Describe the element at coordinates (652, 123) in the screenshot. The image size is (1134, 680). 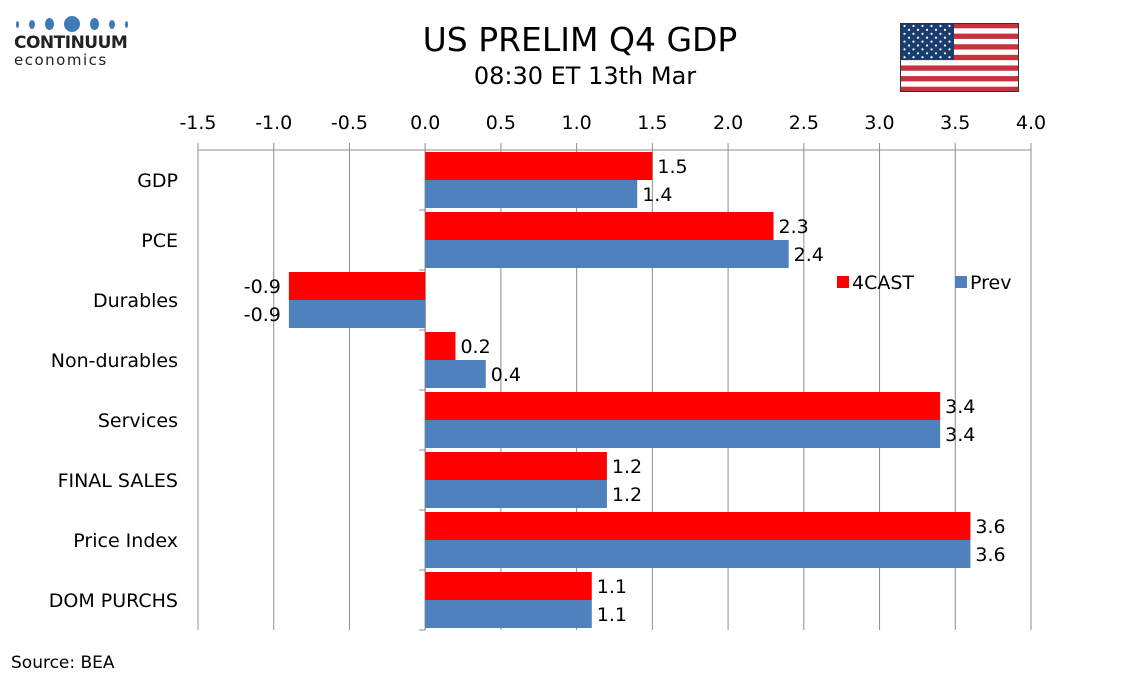
I see `x-tick-label: 1.5` at that location.